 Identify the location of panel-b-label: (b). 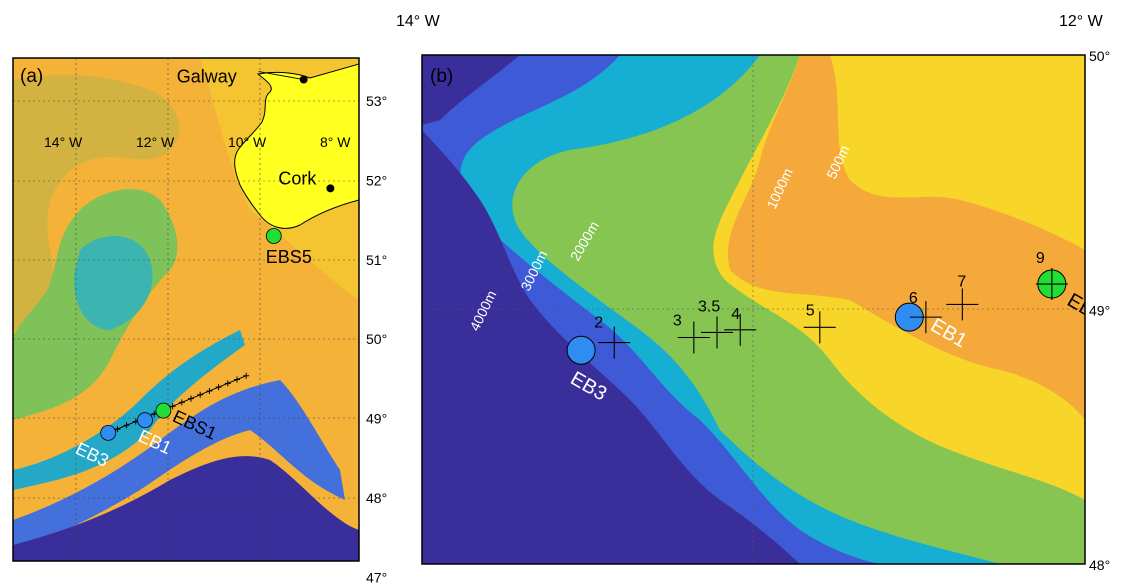
(441, 76).